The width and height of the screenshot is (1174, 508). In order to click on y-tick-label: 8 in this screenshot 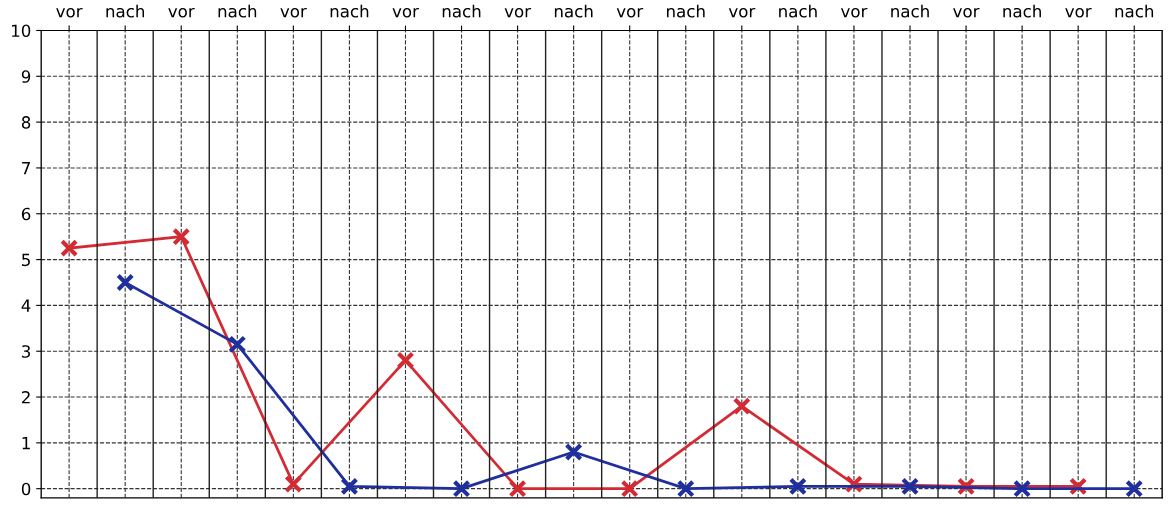, I will do `click(26, 122)`.